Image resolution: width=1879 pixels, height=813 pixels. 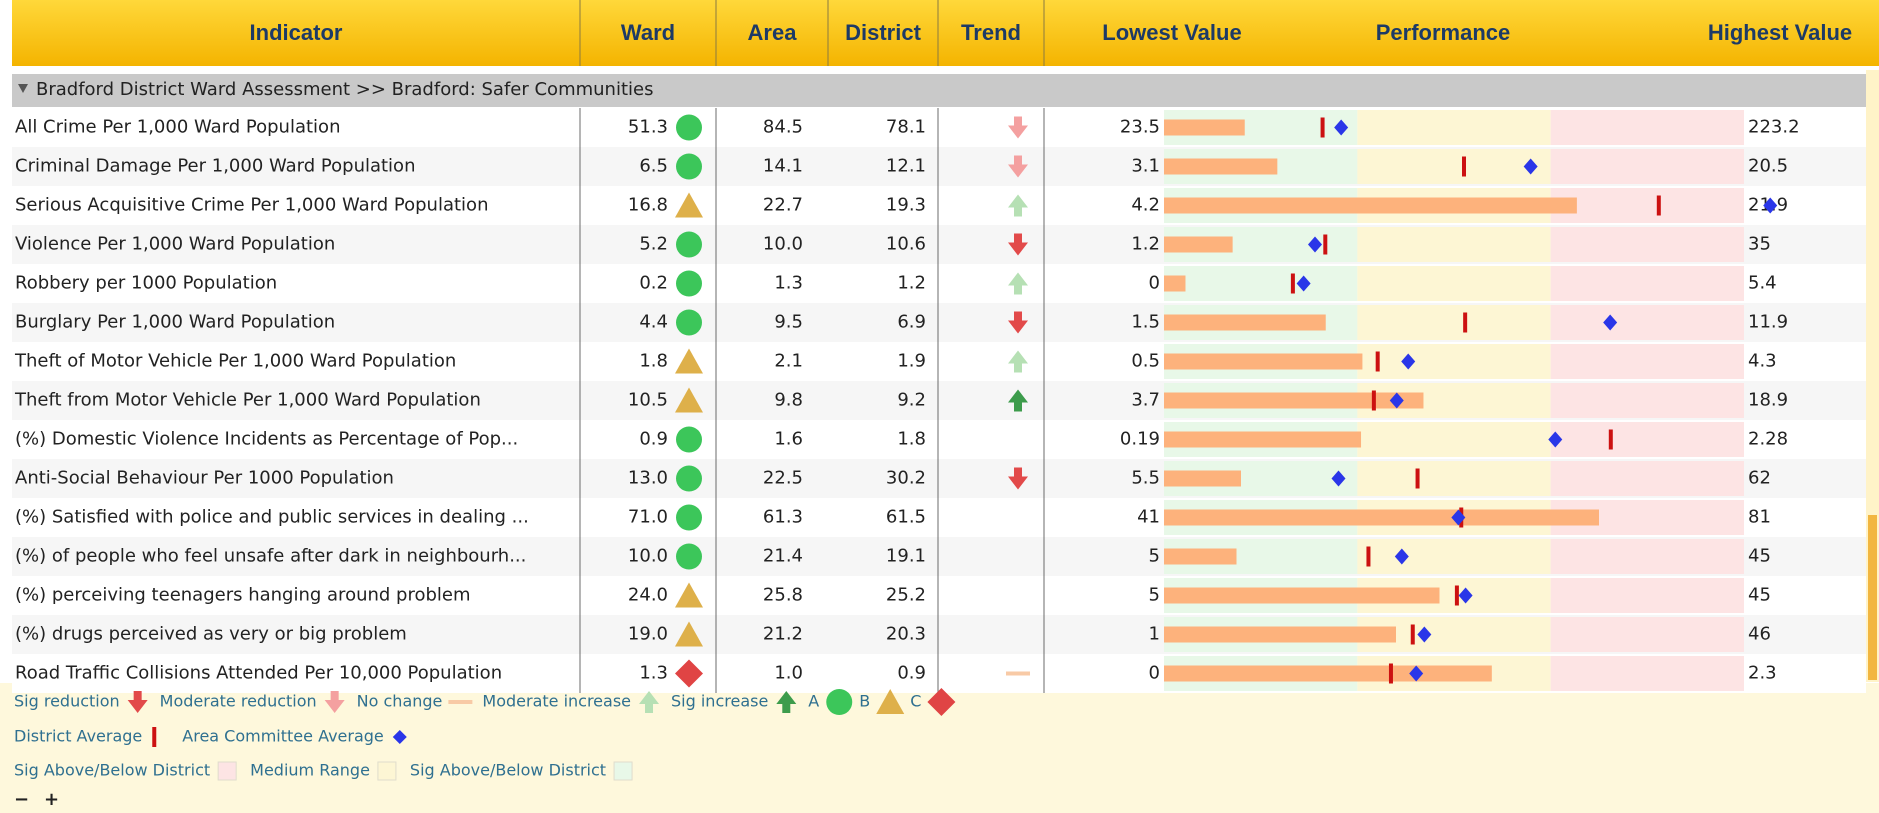 What do you see at coordinates (648, 634) in the screenshot?
I see `ward-value: 19.0` at bounding box center [648, 634].